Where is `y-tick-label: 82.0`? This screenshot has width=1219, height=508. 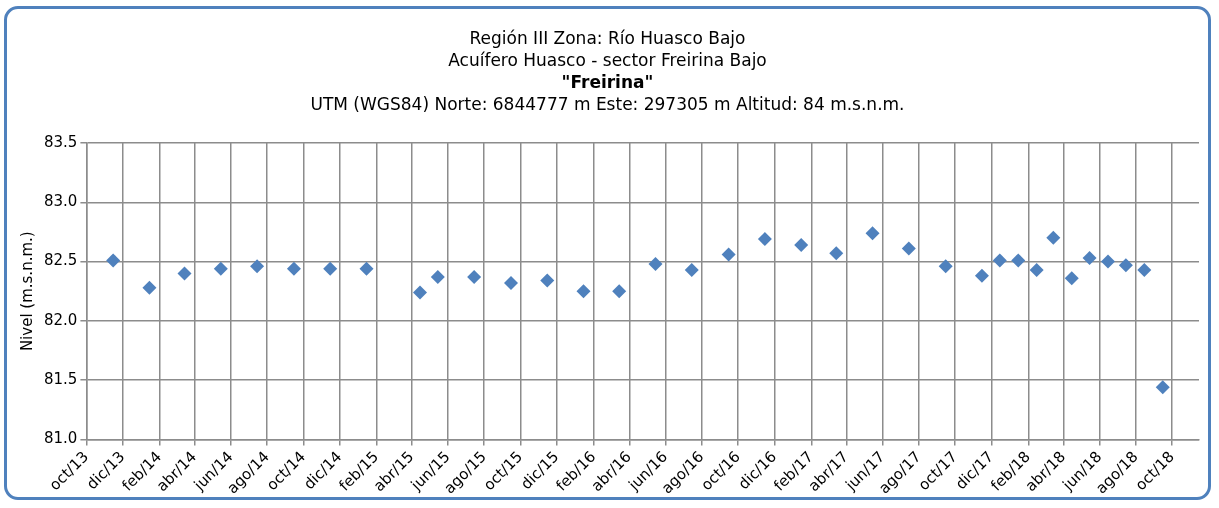
y-tick-label: 82.0 is located at coordinates (60, 319).